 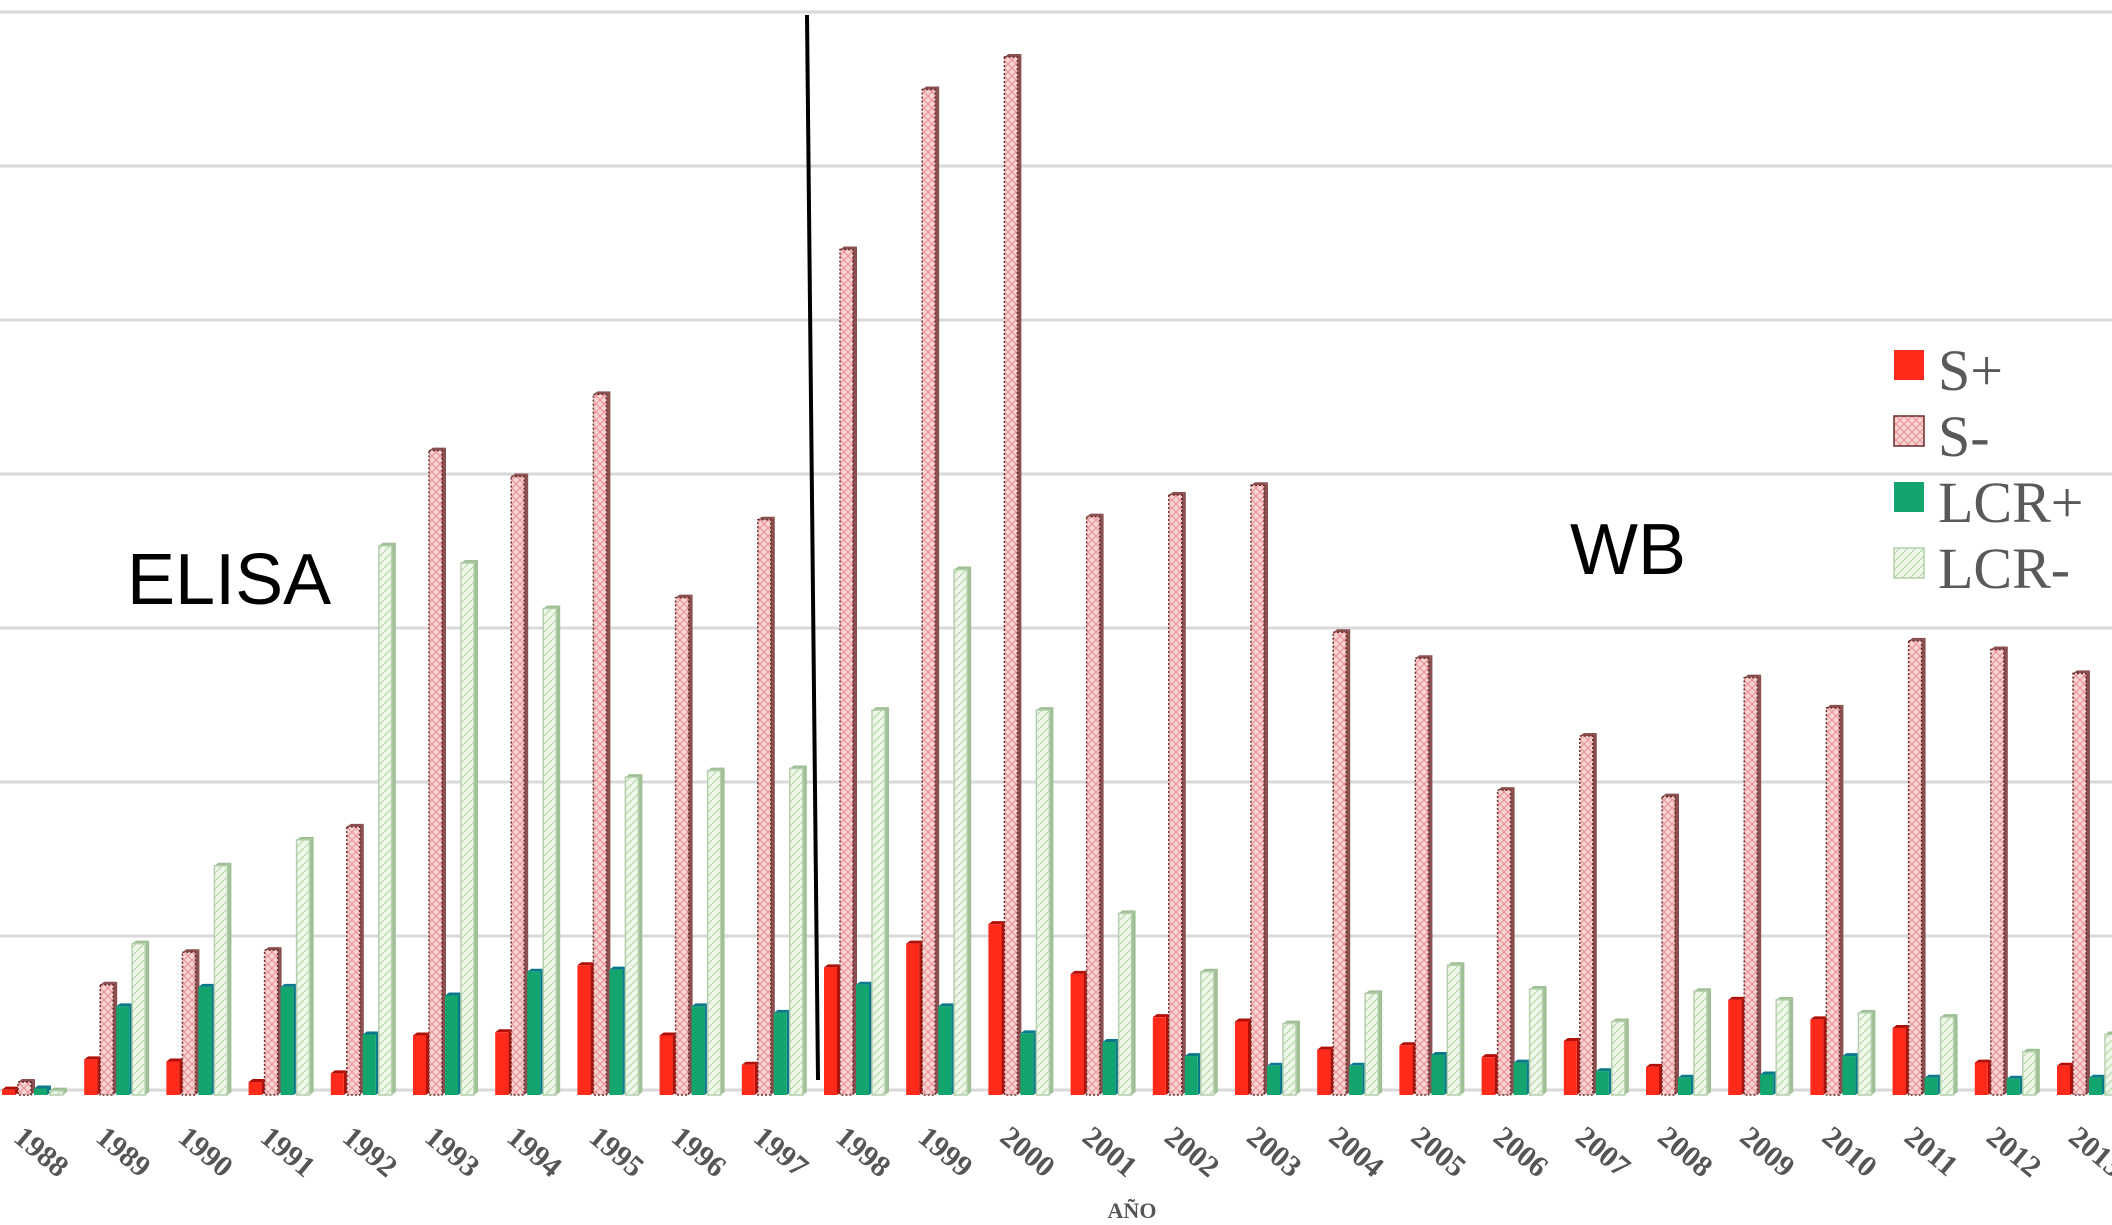 I want to click on bar-lcr-neg-2002, so click(x=1209, y=1032).